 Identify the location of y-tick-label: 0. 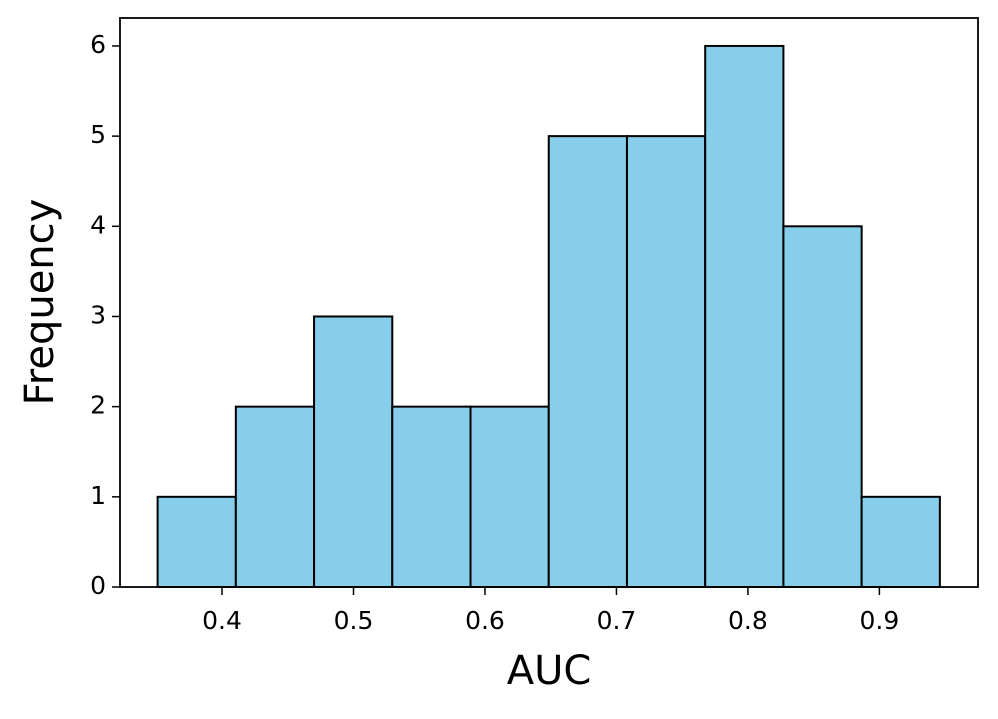
(98, 585).